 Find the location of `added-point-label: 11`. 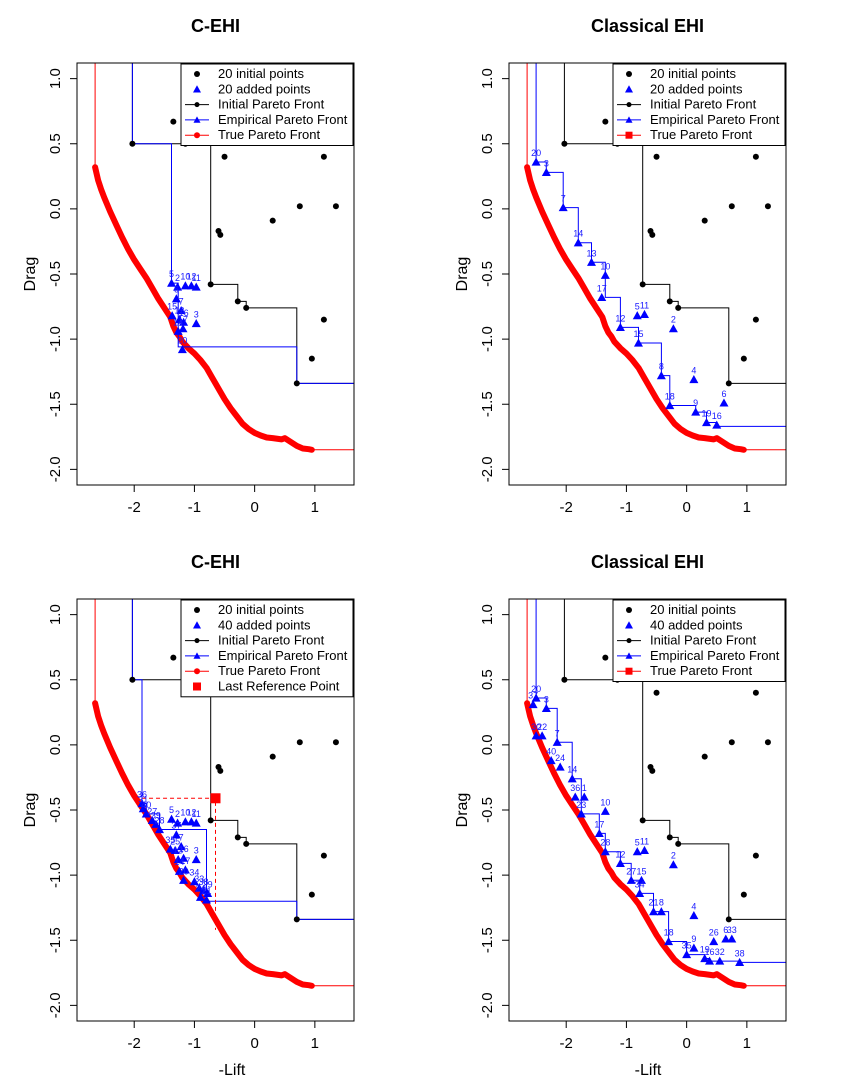

added-point-label: 11 is located at coordinates (644, 305).